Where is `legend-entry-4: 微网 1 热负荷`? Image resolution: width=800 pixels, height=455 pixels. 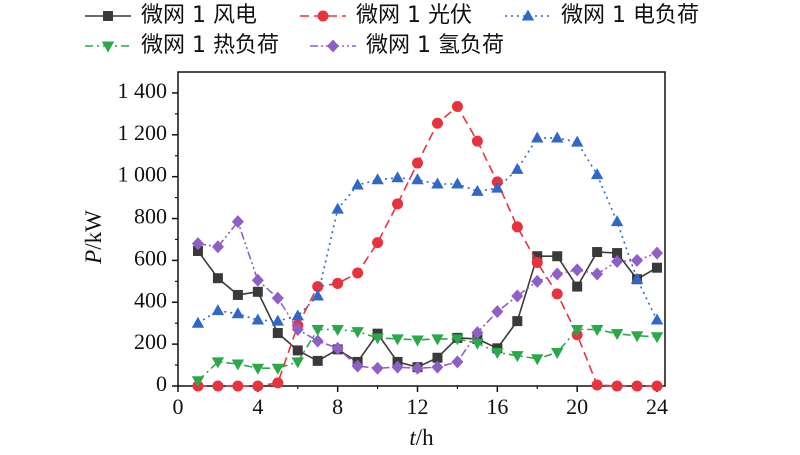 legend-entry-4: 微网 1 热负荷 is located at coordinates (182, 45).